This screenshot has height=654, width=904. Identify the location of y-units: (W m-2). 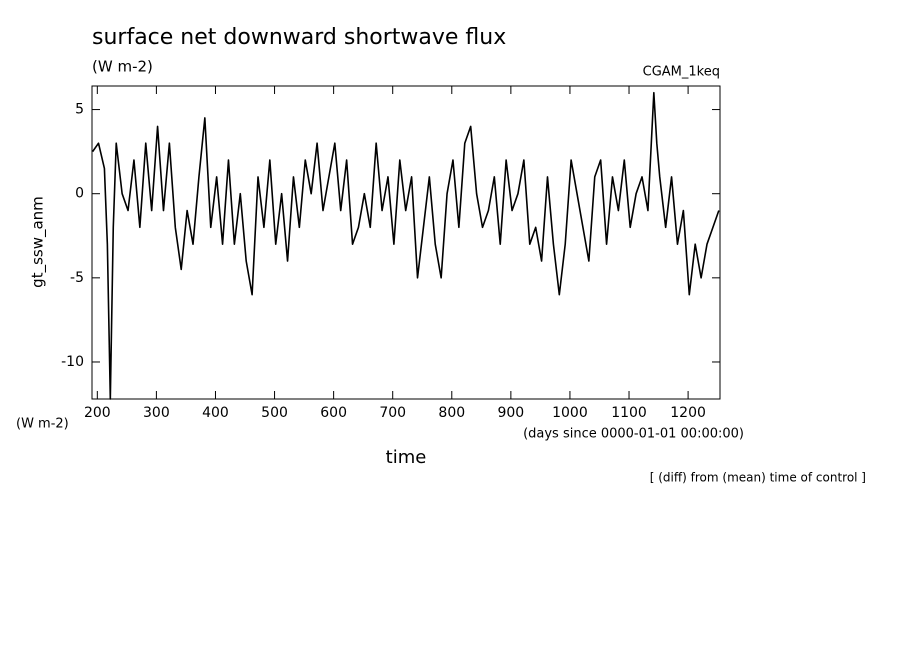
(42, 424).